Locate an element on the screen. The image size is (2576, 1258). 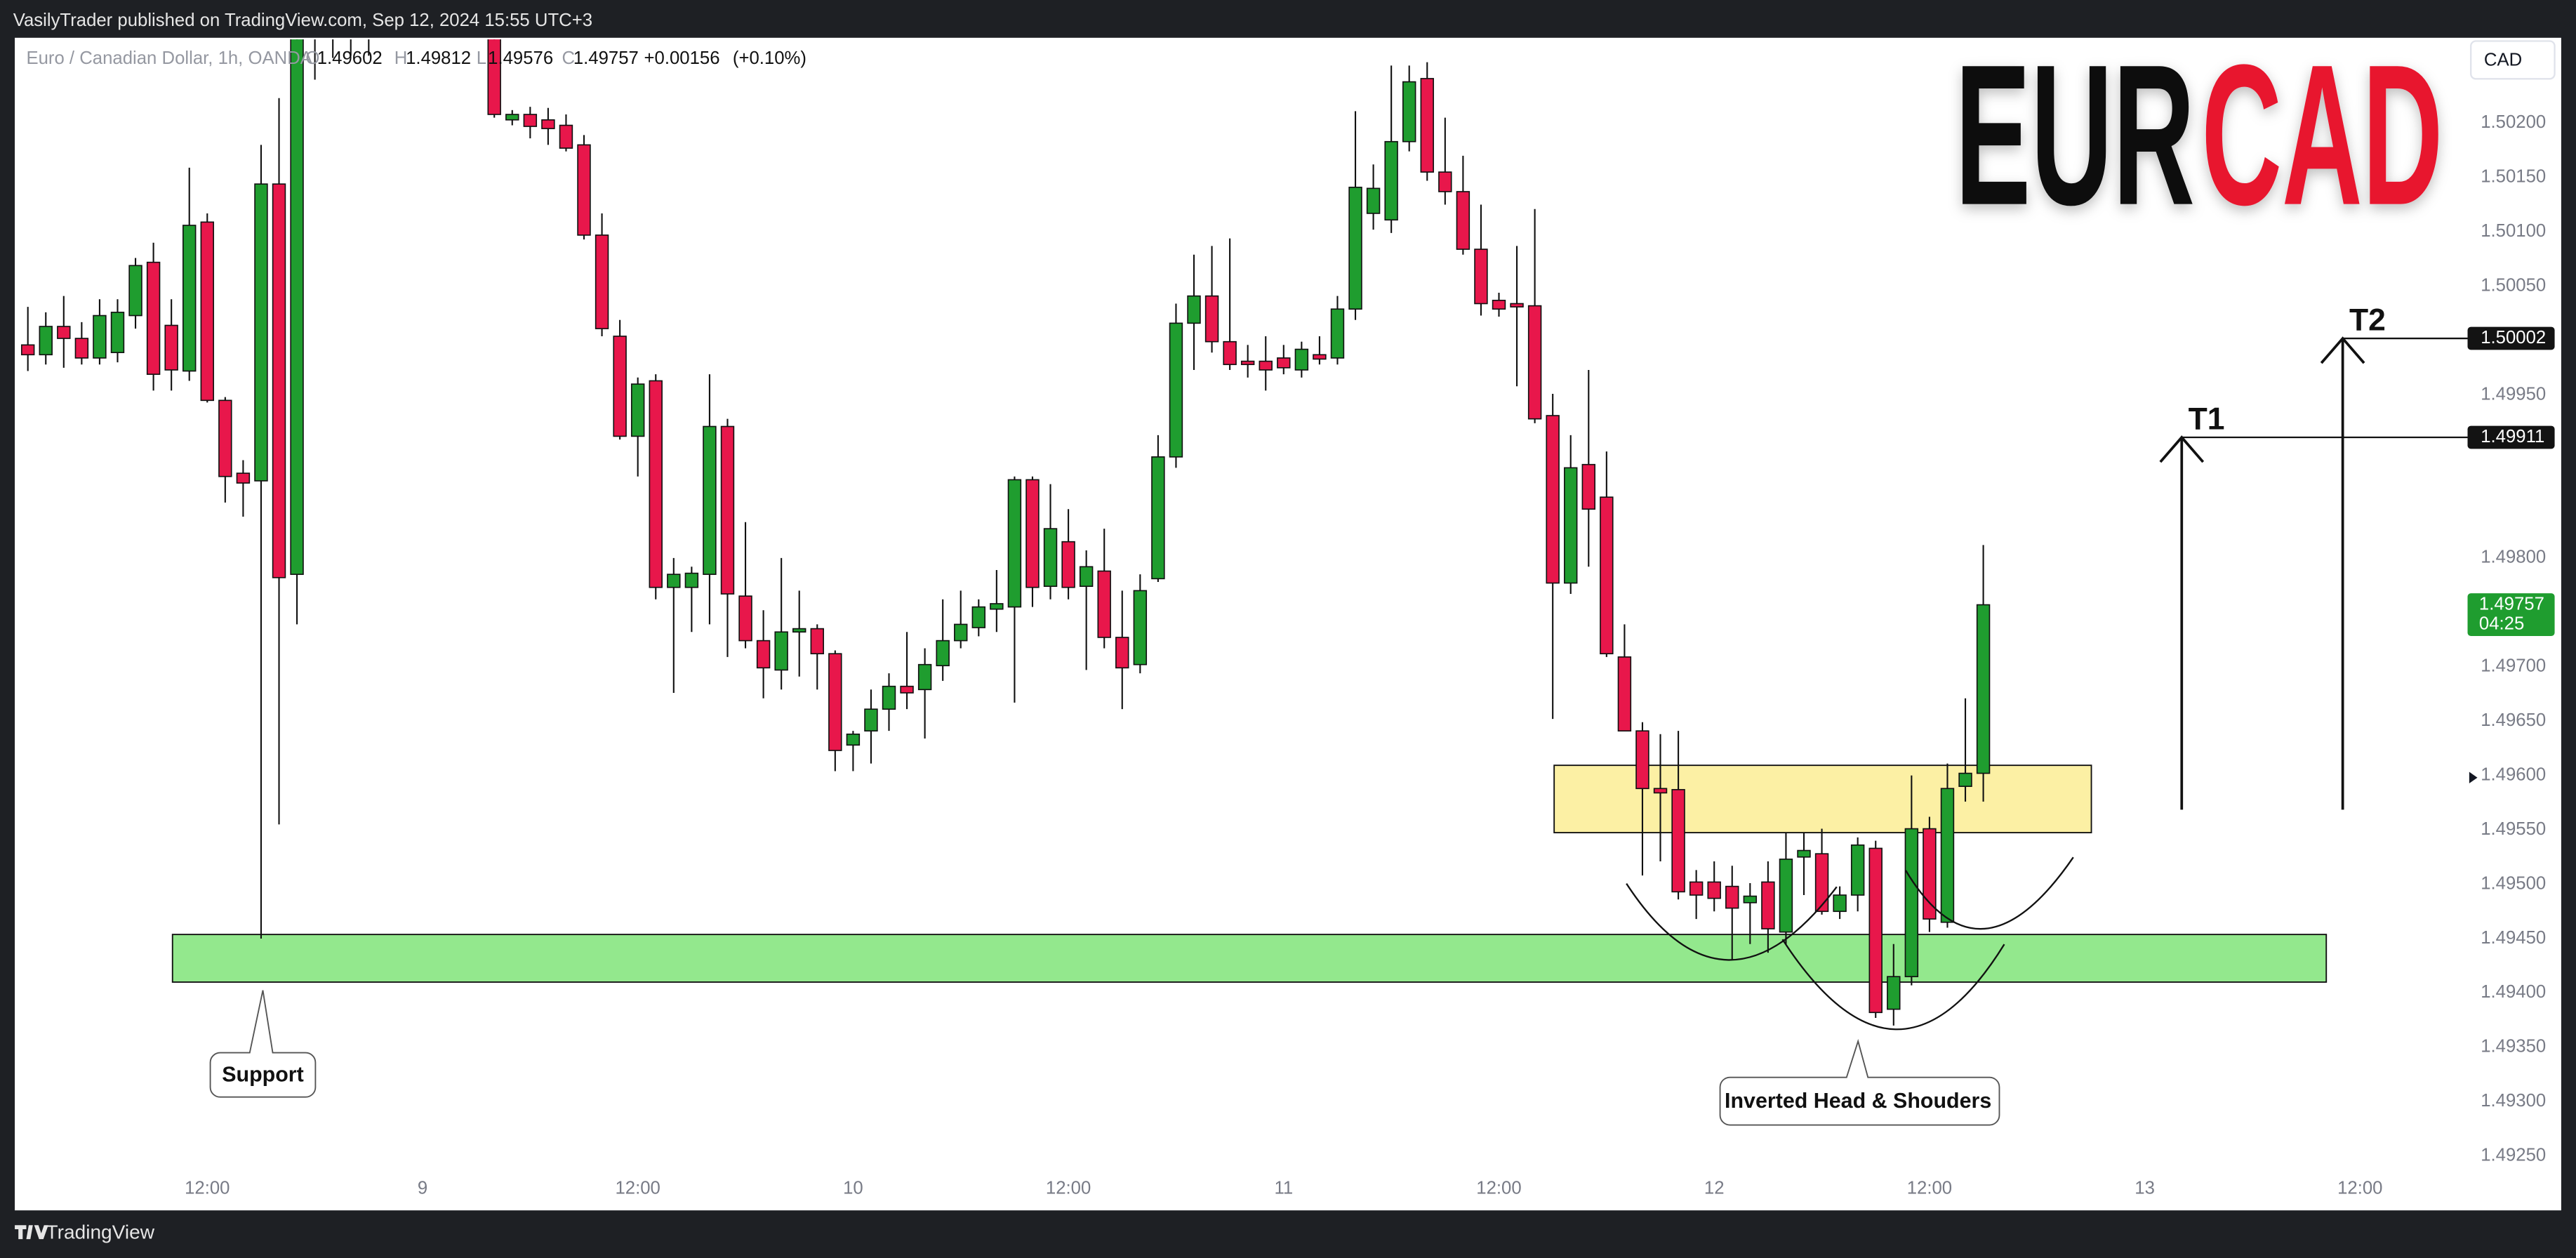
pattern-callout is located at coordinates (1860, 1082).